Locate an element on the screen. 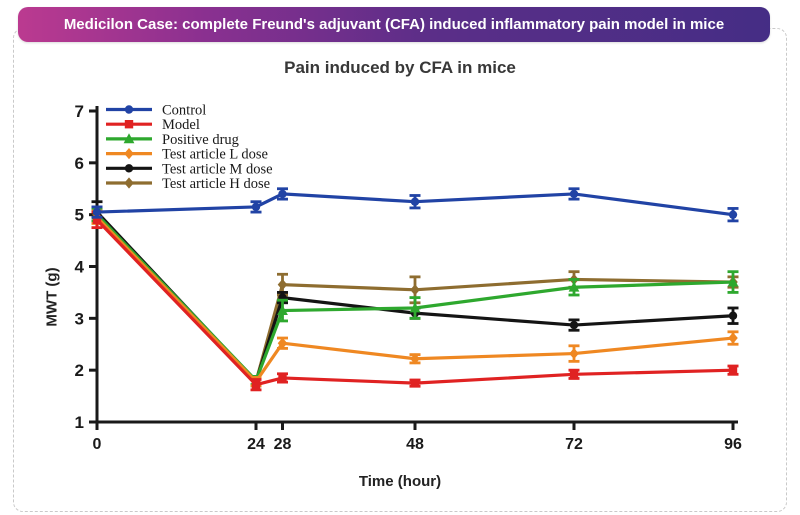  legend-item: Positive drug is located at coordinates (172, 140).